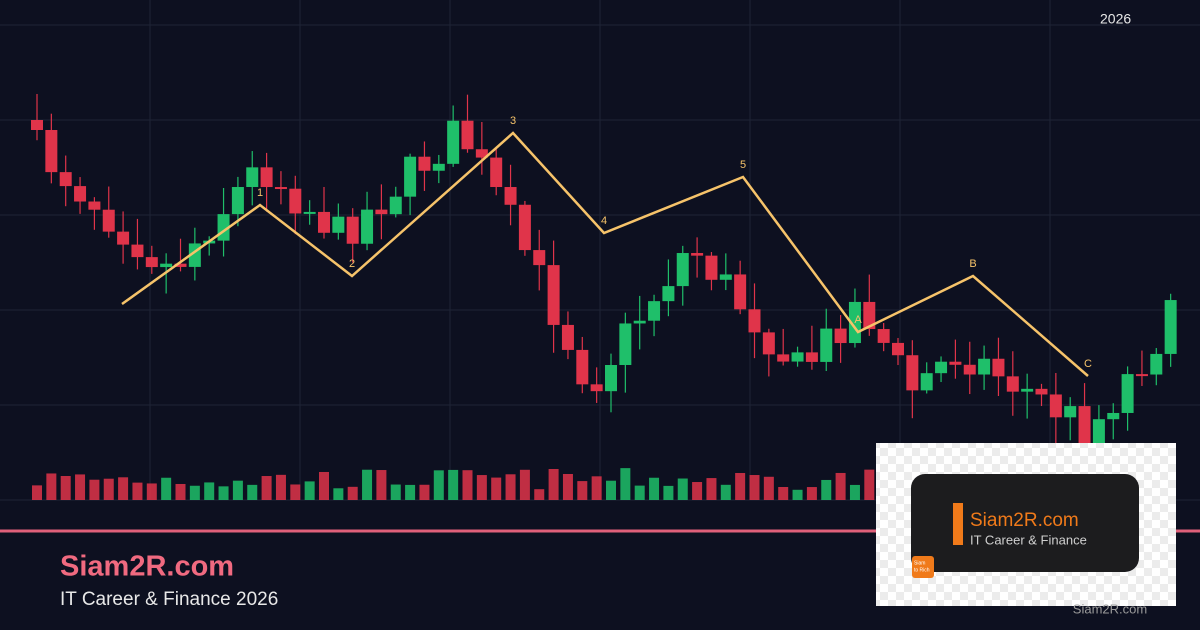 The width and height of the screenshot is (1200, 630). I want to click on wave-label: C, so click(1088, 364).